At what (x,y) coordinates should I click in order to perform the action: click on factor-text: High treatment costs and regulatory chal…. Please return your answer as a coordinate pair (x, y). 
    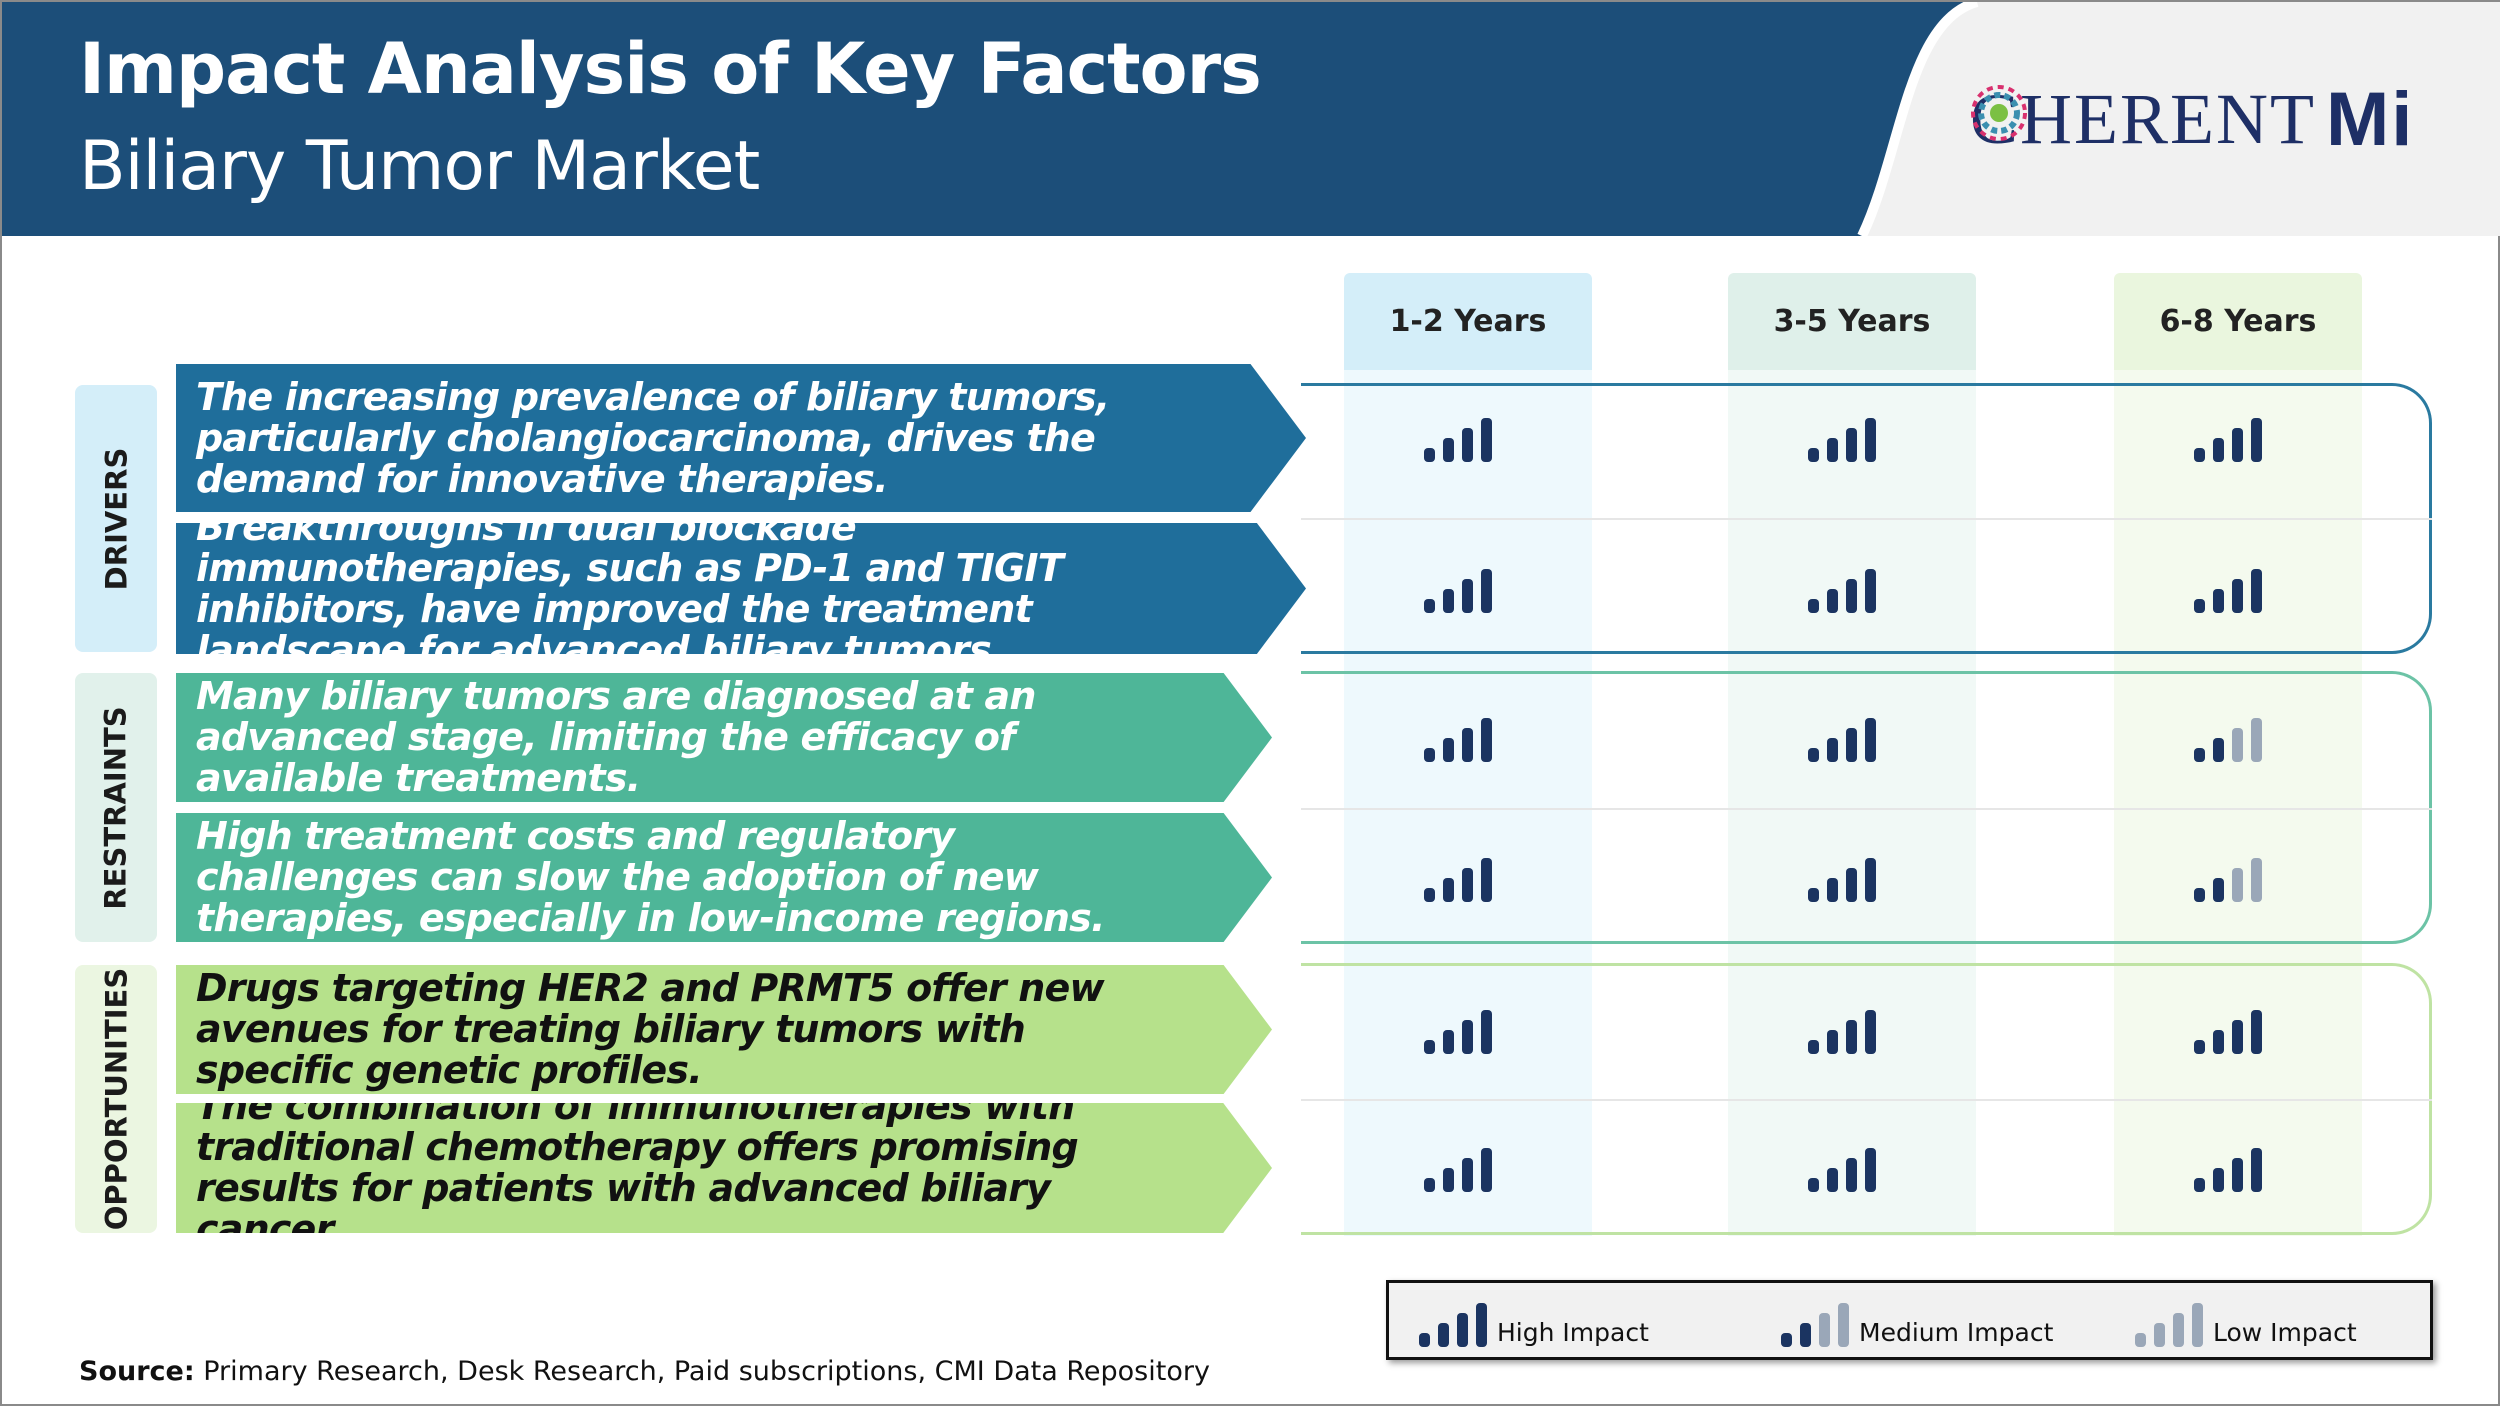
    Looking at the image, I should click on (650, 877).